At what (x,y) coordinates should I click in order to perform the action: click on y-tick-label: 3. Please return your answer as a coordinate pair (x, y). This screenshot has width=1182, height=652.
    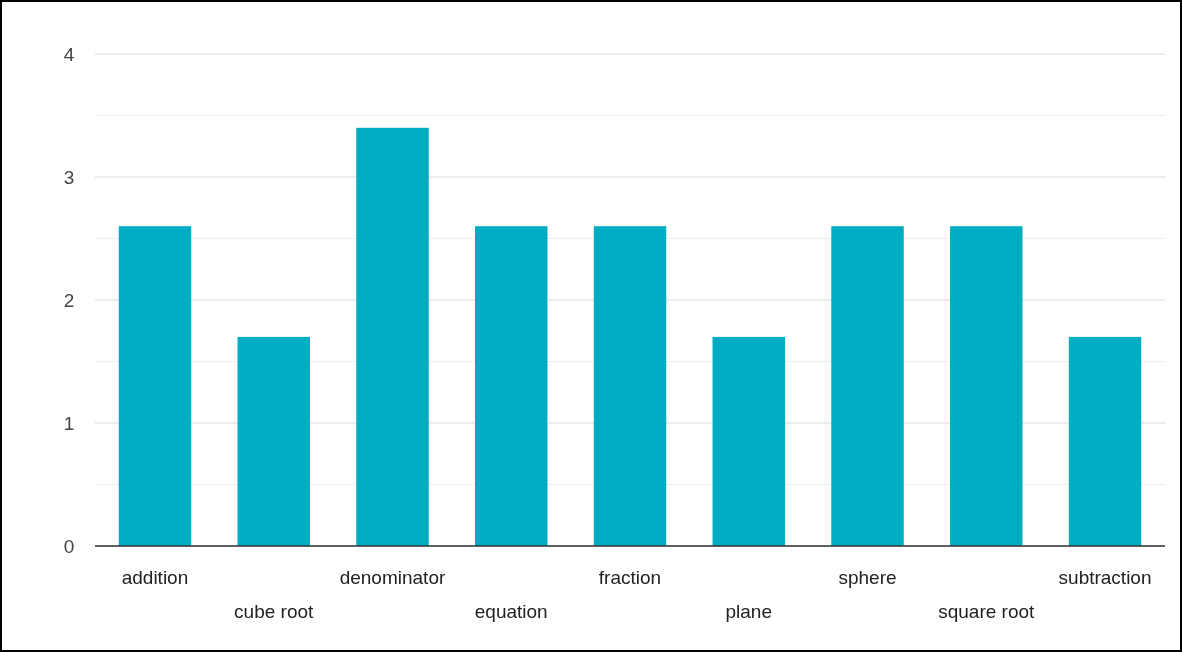
    Looking at the image, I should click on (69, 177).